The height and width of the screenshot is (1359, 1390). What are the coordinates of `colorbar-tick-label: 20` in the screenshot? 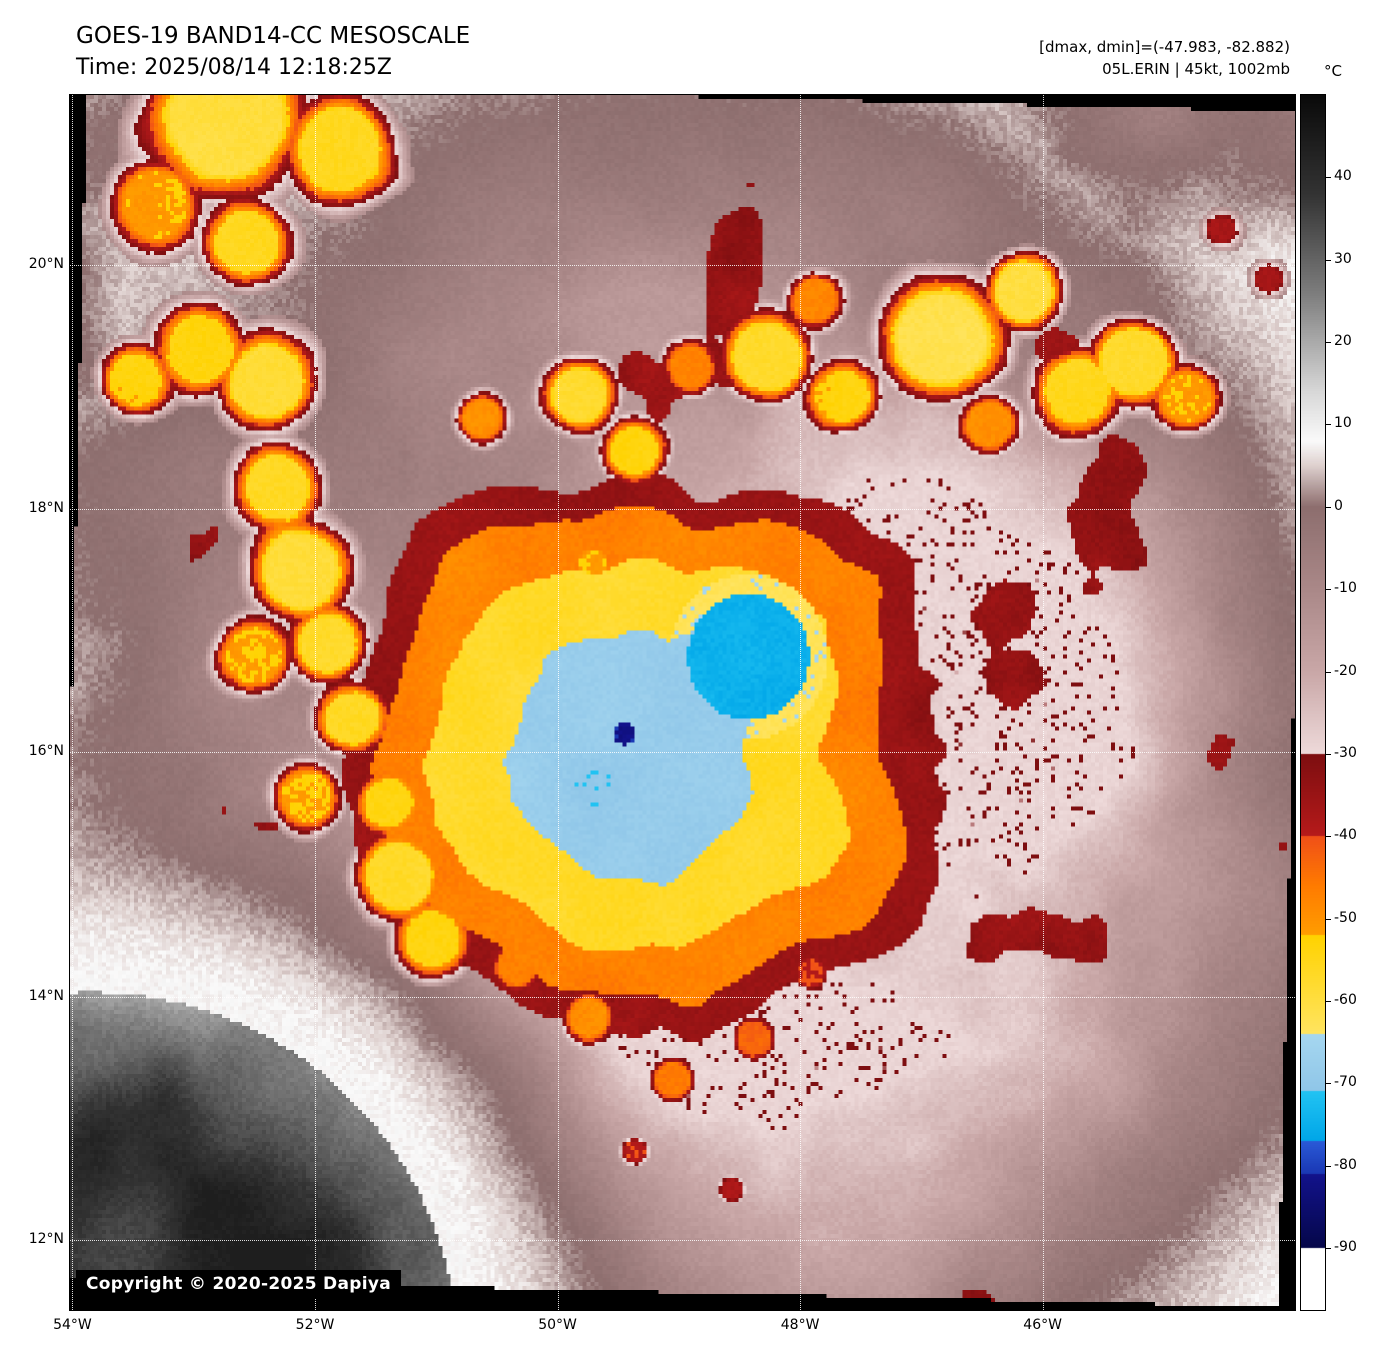 It's located at (1343, 341).